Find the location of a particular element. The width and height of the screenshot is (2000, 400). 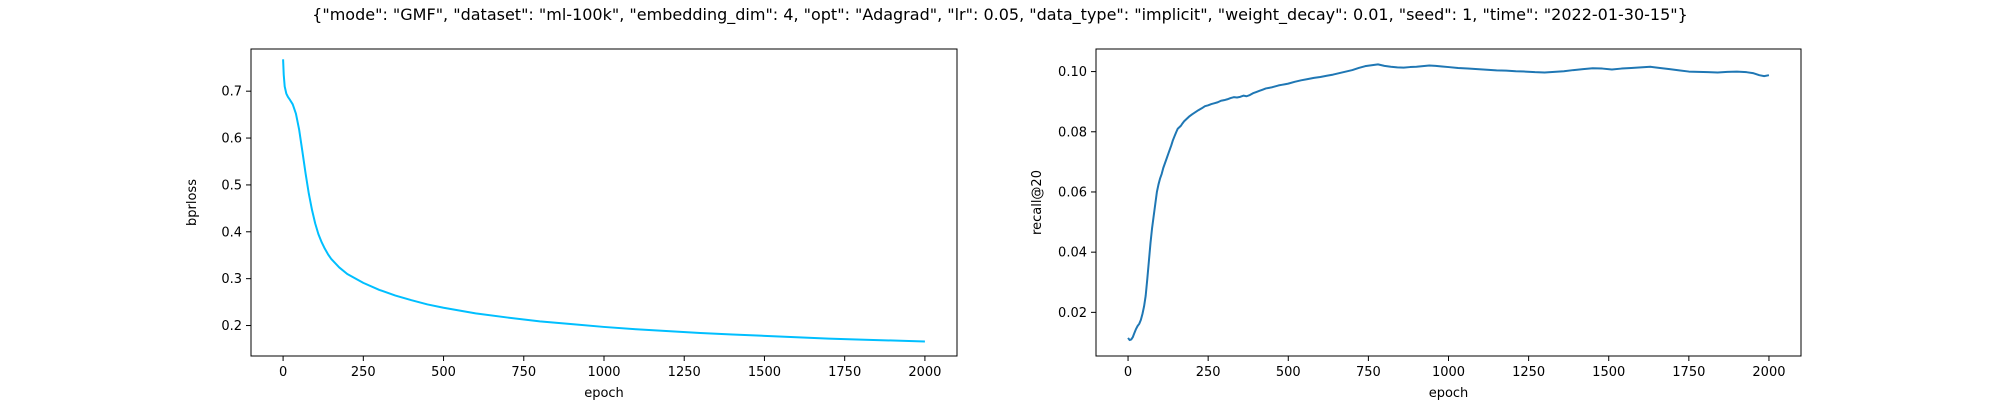

recall-x-tick-label: 2000 is located at coordinates (1768, 372).